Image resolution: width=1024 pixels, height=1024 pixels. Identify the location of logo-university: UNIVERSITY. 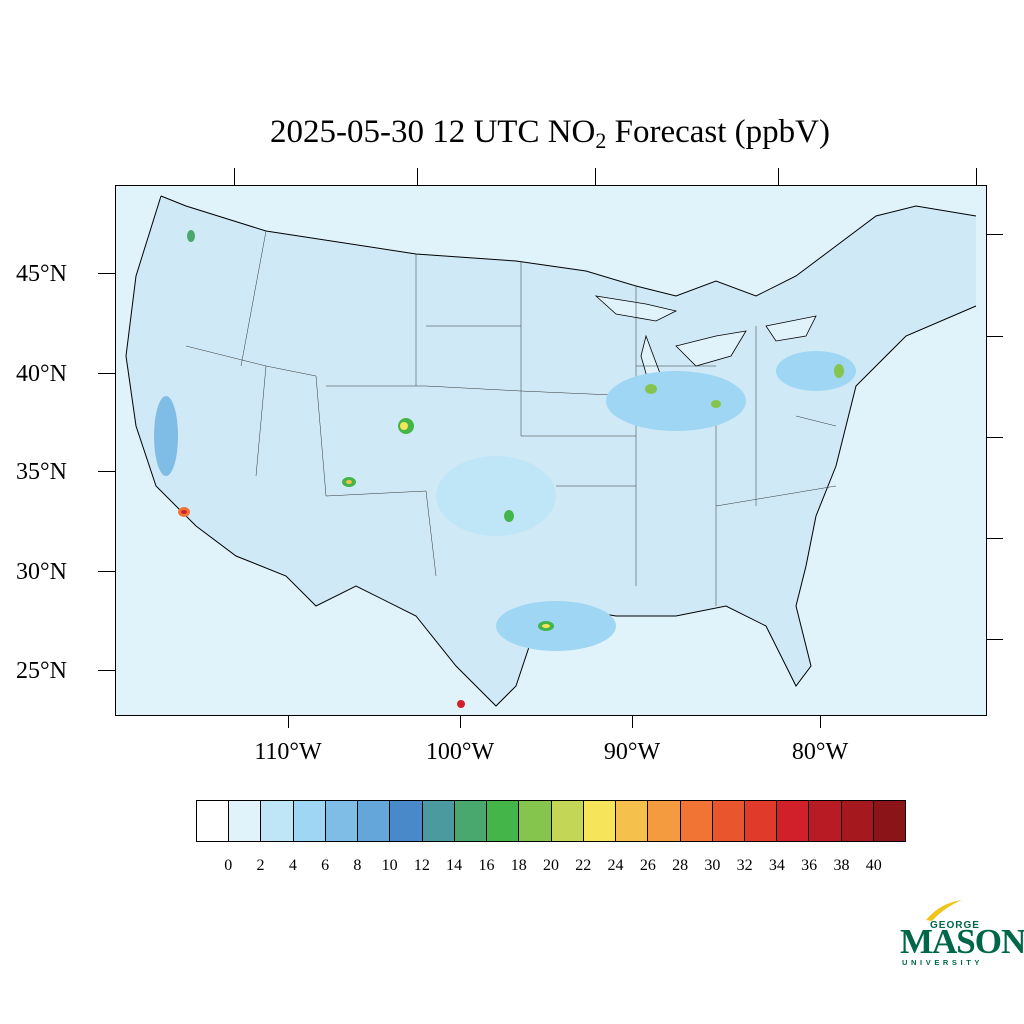
(943, 962).